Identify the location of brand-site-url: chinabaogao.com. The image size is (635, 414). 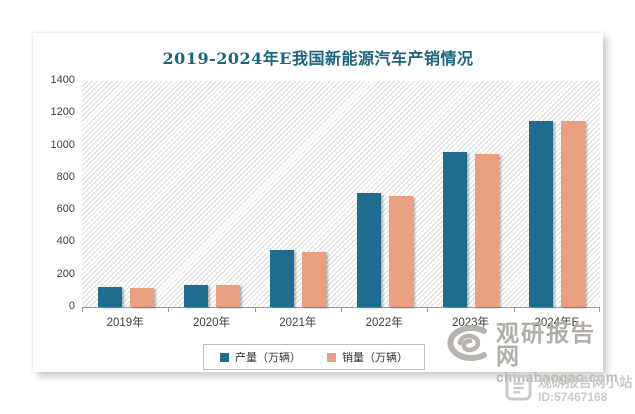
(557, 377).